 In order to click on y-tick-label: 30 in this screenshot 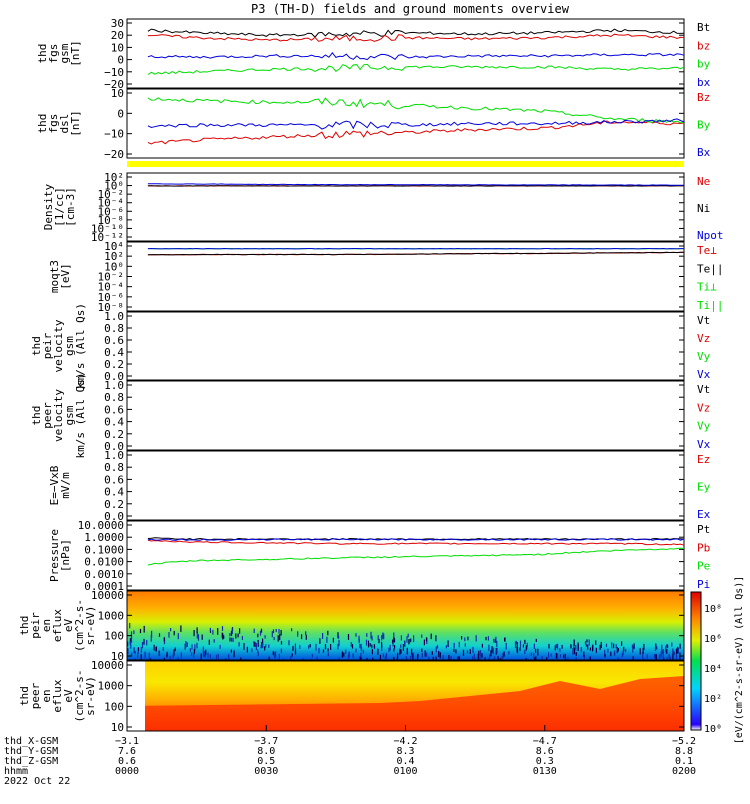, I will do `click(117, 23)`.